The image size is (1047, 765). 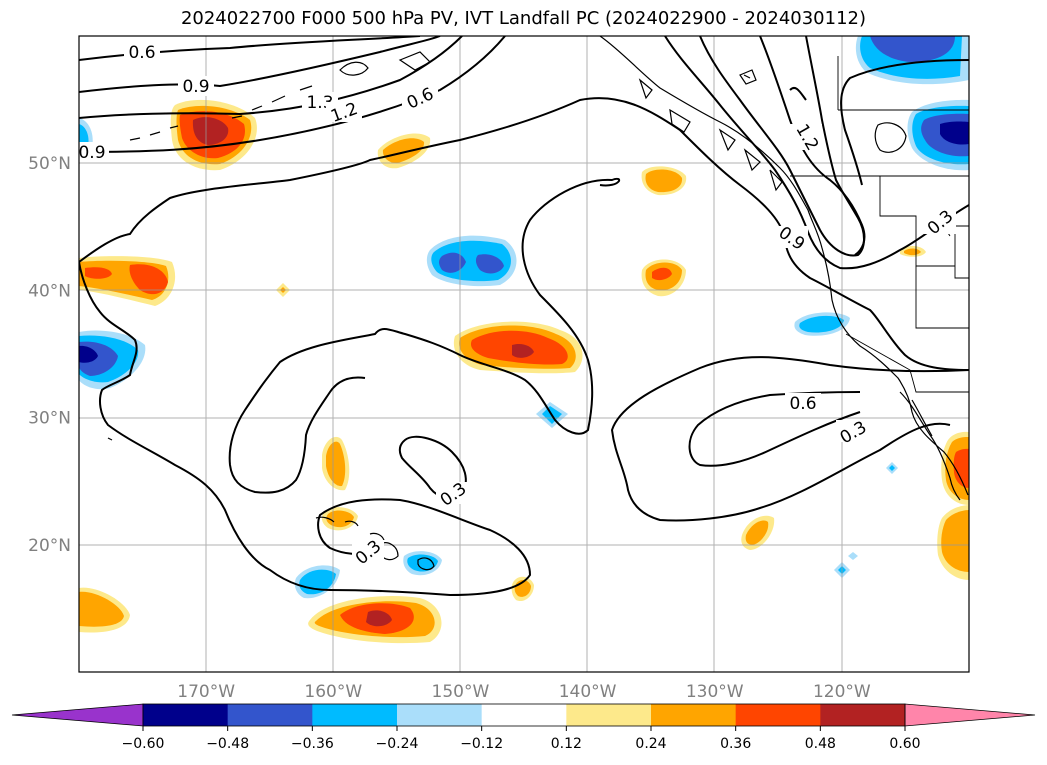 What do you see at coordinates (333, 692) in the screenshot?
I see `longitude-tick-label: 160°W` at bounding box center [333, 692].